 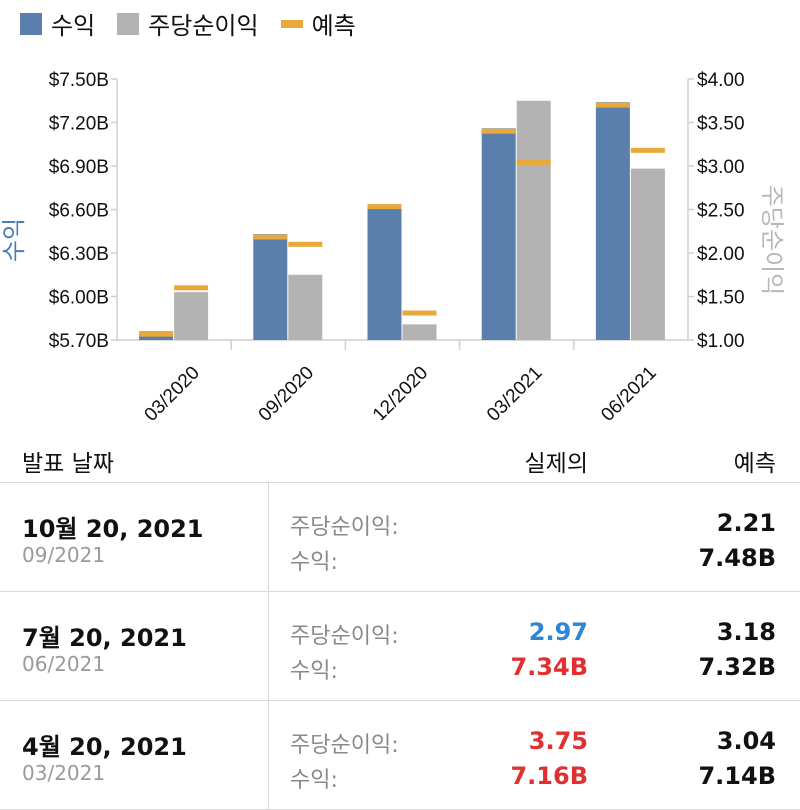 What do you see at coordinates (286, 391) in the screenshot?
I see `x-tick-label: 09/2020` at bounding box center [286, 391].